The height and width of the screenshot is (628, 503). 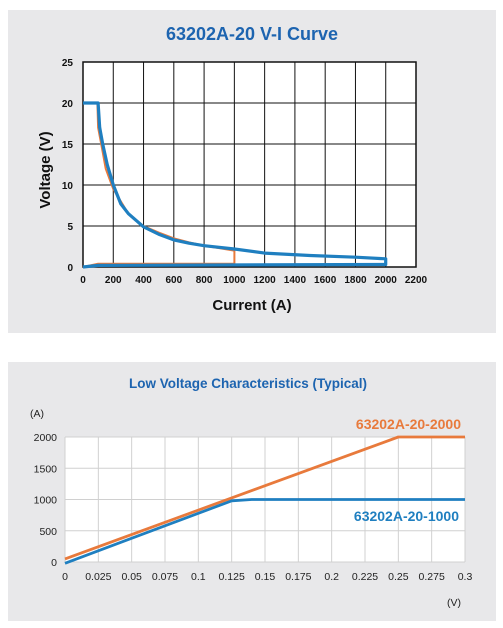 What do you see at coordinates (232, 577) in the screenshot?
I see `x-tick-label: 0.125` at bounding box center [232, 577].